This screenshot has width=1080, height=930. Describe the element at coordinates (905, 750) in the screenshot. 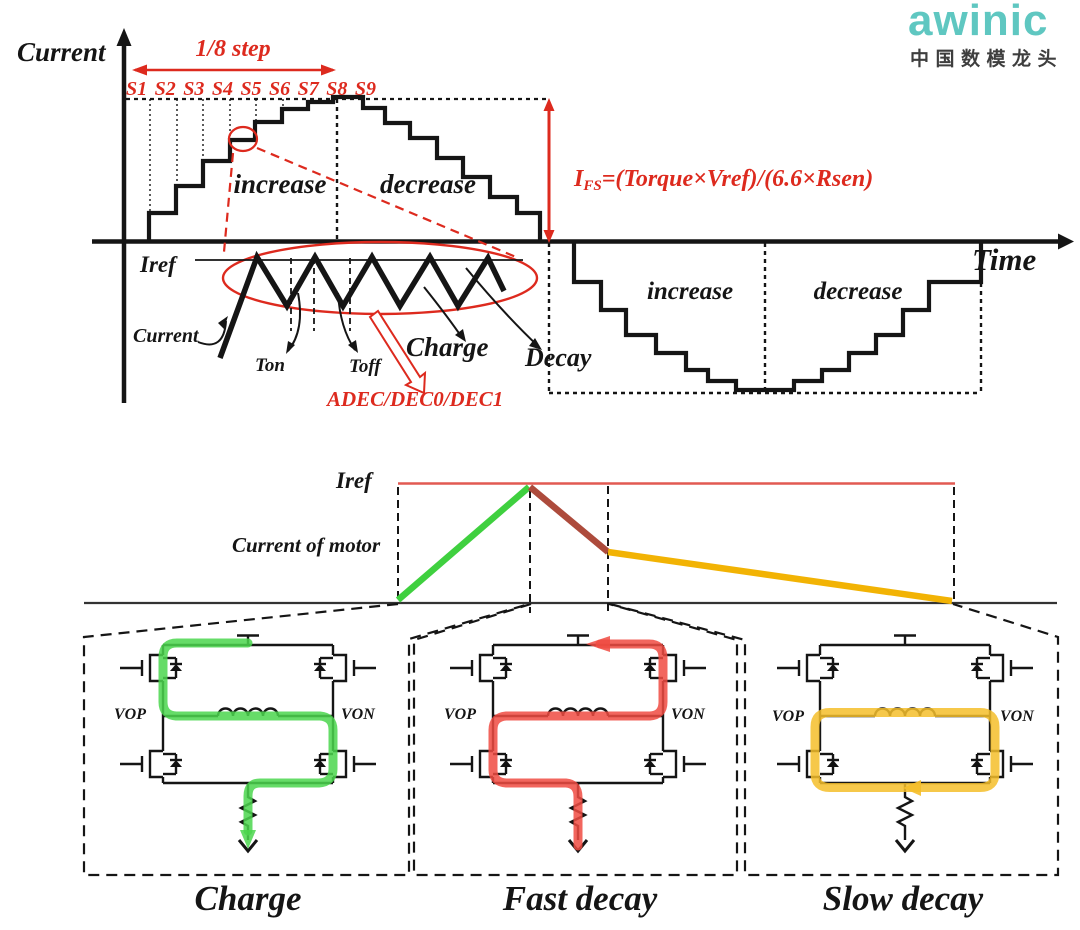

I see `slow-decay-current-path` at that location.